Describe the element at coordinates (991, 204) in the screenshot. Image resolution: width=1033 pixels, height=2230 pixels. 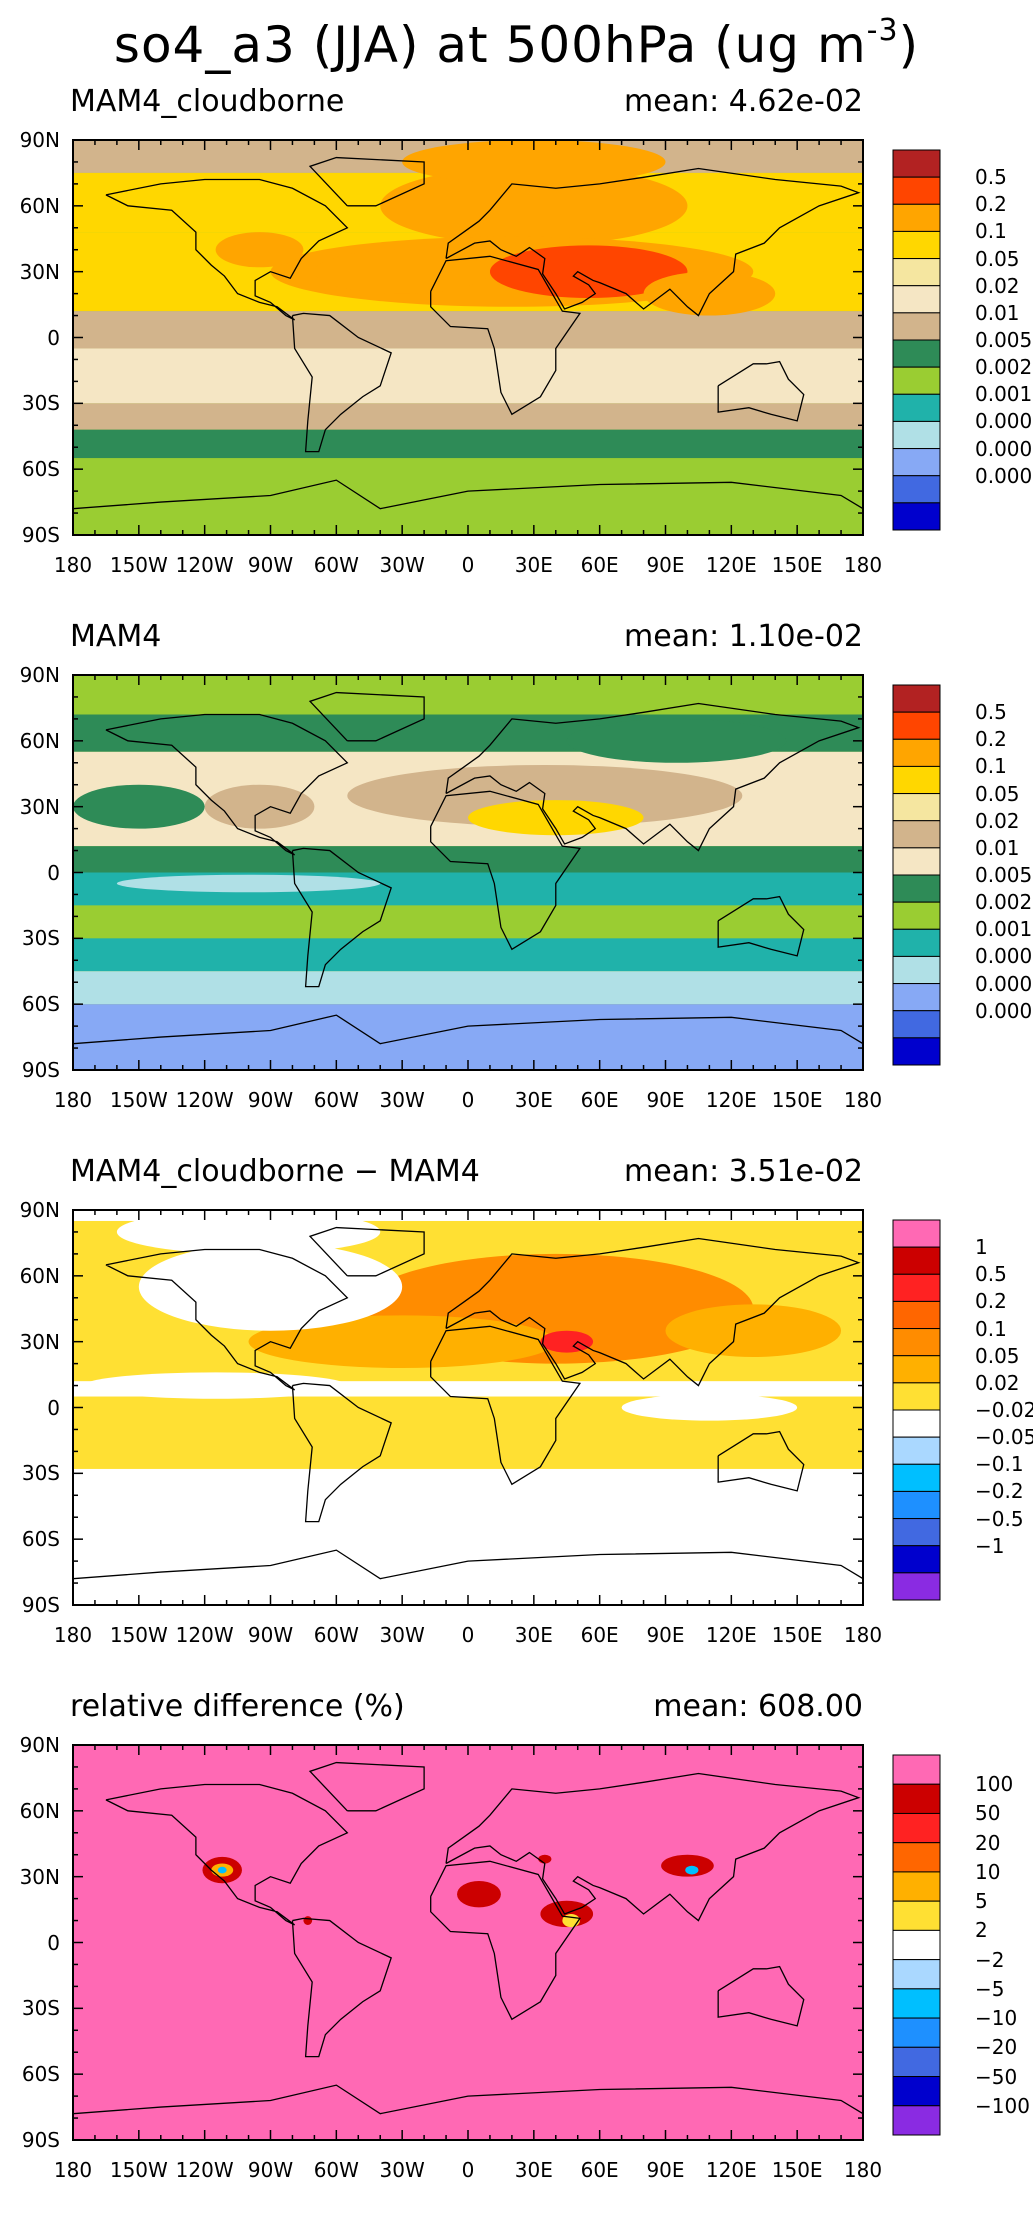
I see `colorbar-label: 0.2` at that location.